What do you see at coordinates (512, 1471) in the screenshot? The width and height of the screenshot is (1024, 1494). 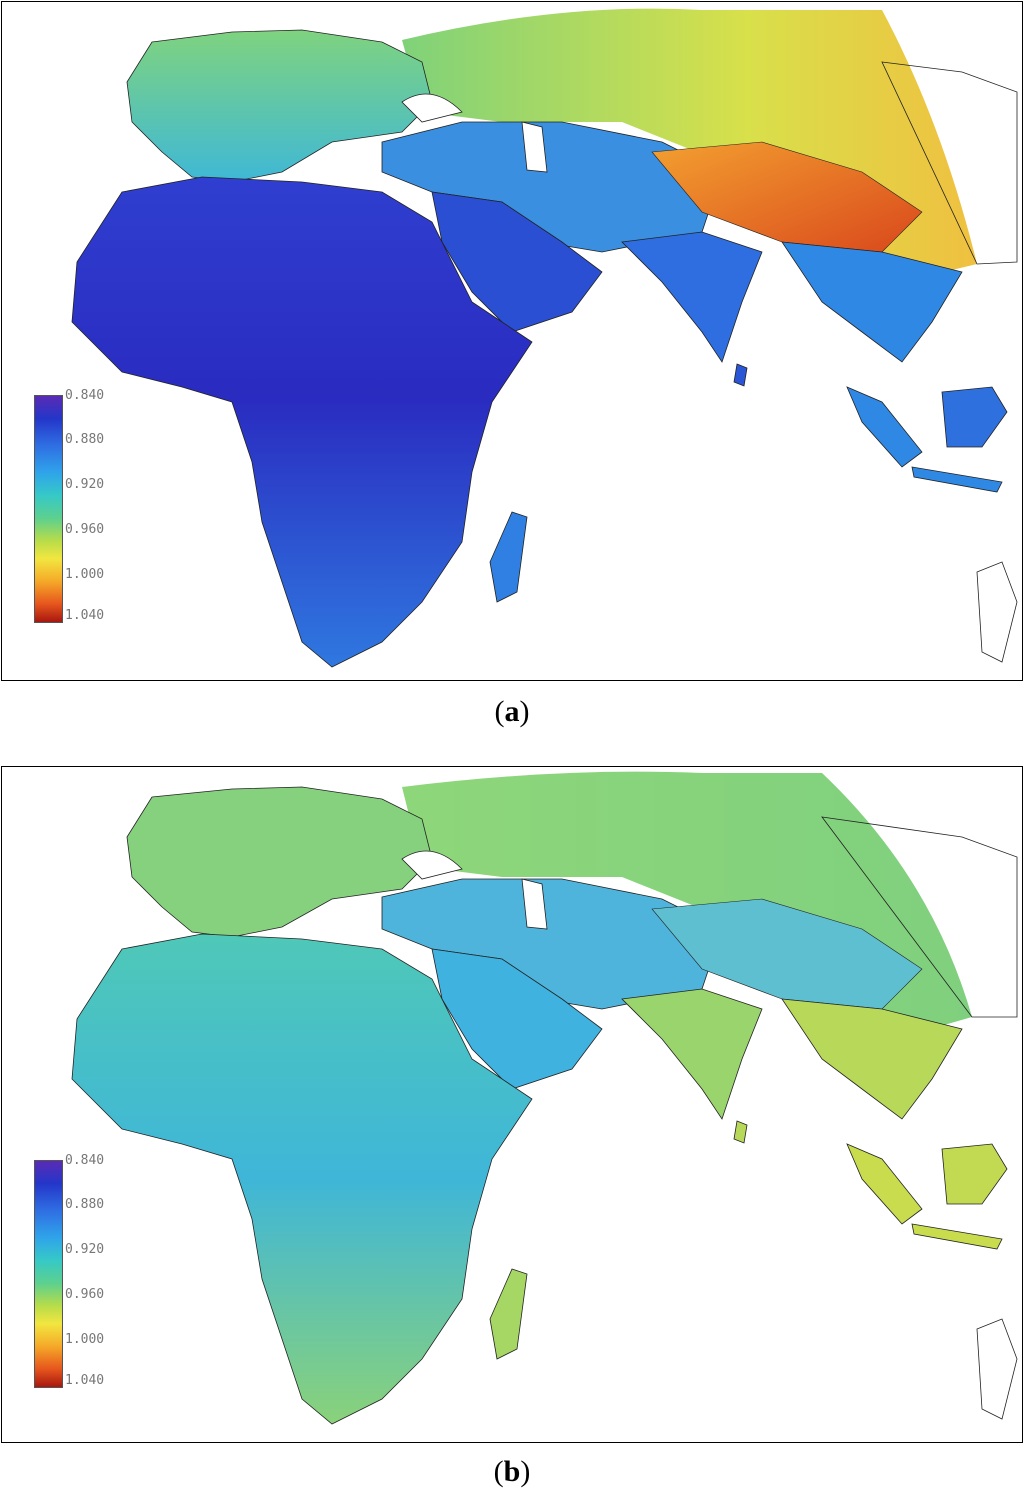 I see `caption-b: (b)` at bounding box center [512, 1471].